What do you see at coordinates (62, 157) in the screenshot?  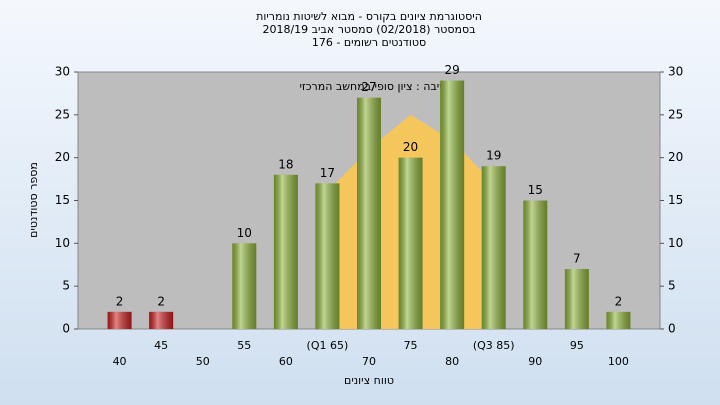 I see `y-tick-label: 20` at bounding box center [62, 157].